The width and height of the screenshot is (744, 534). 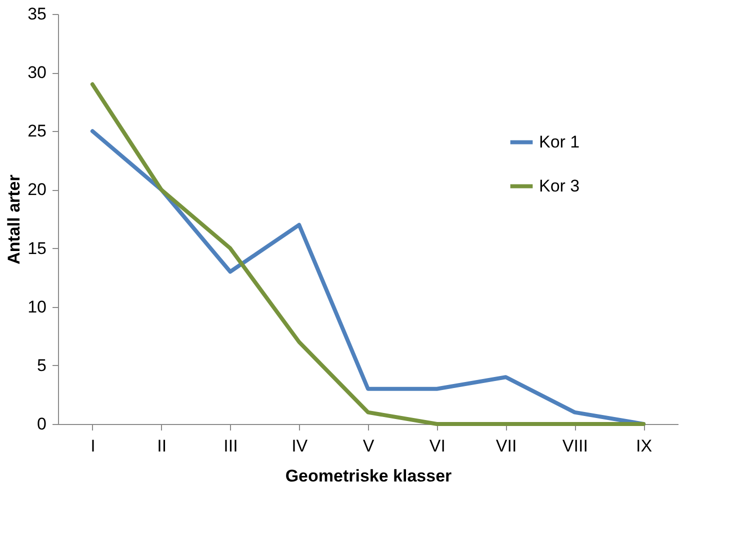 What do you see at coordinates (437, 446) in the screenshot?
I see `x-tick-label: VI` at bounding box center [437, 446].